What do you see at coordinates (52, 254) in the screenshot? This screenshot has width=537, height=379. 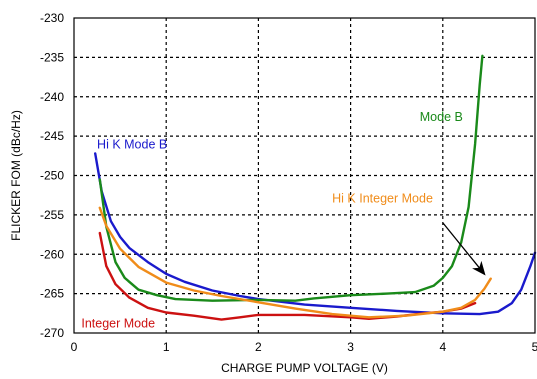 I see `y-tick-label: -260` at bounding box center [52, 254].